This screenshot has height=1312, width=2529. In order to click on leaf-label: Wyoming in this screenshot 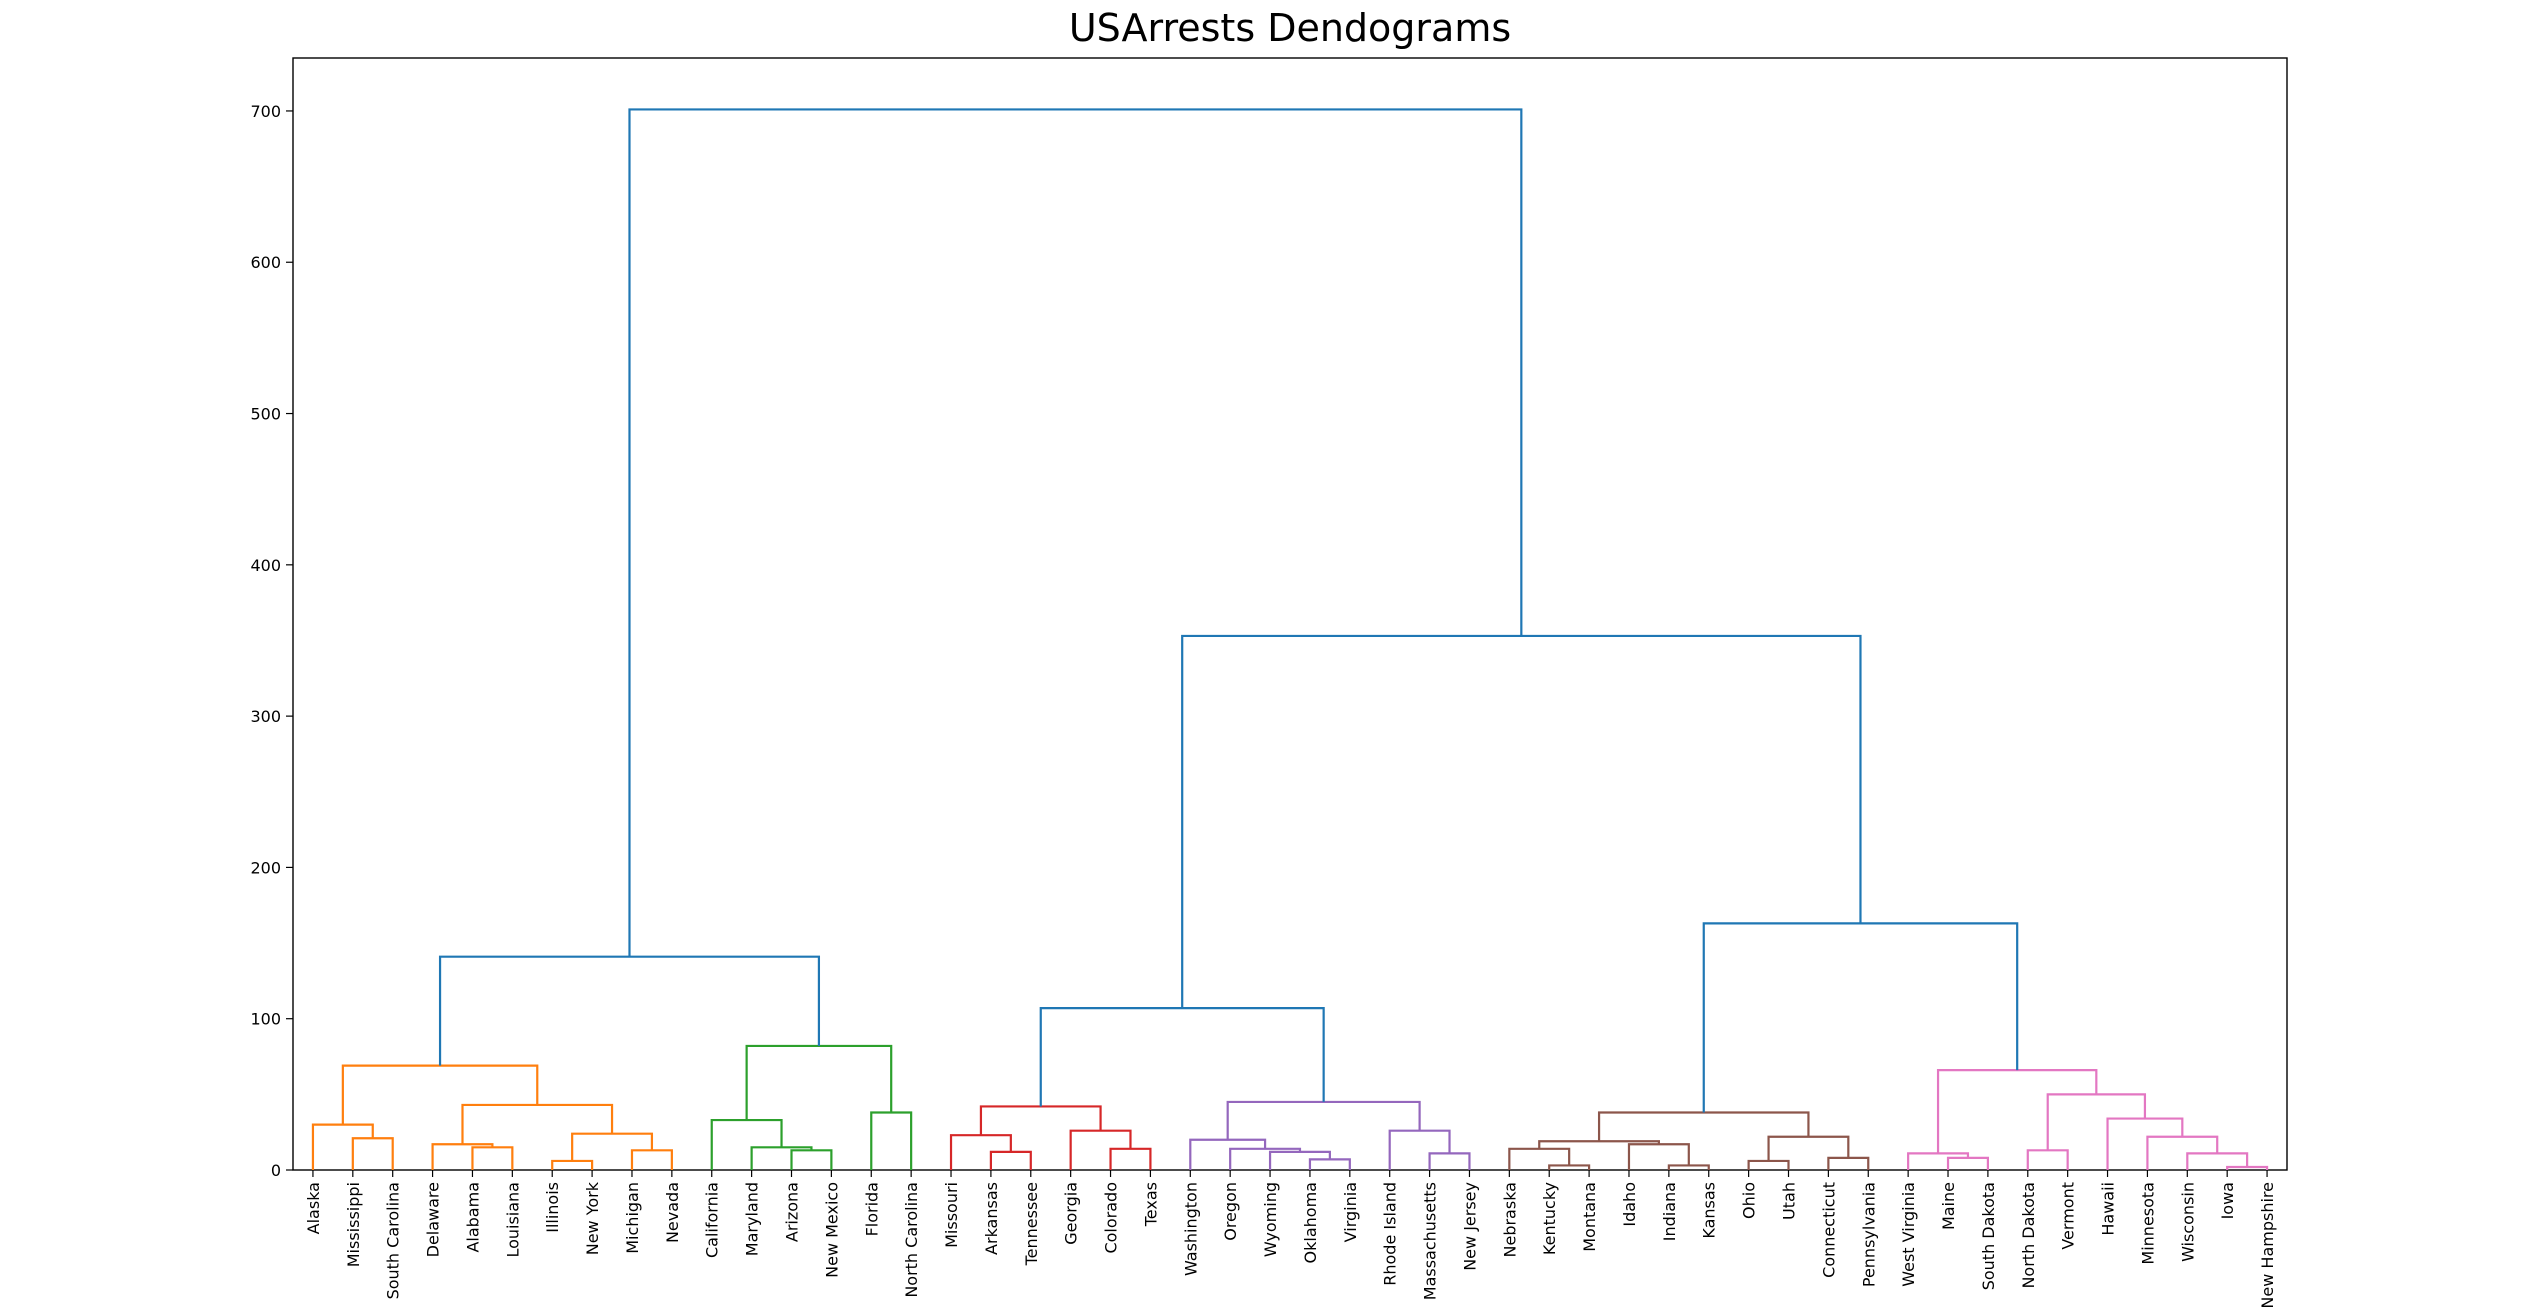, I will do `click(1270, 1219)`.